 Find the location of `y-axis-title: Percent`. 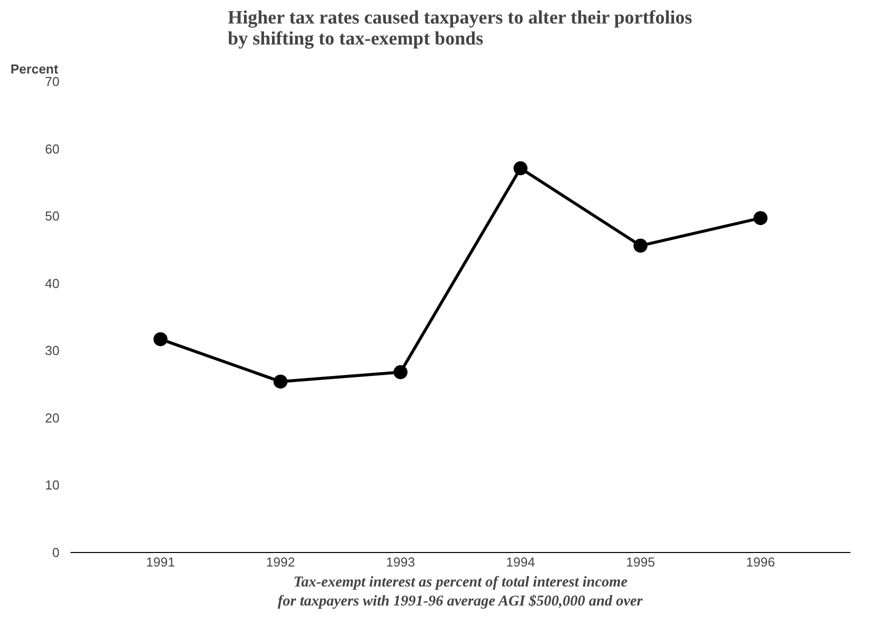

y-axis-title: Percent is located at coordinates (34, 69).